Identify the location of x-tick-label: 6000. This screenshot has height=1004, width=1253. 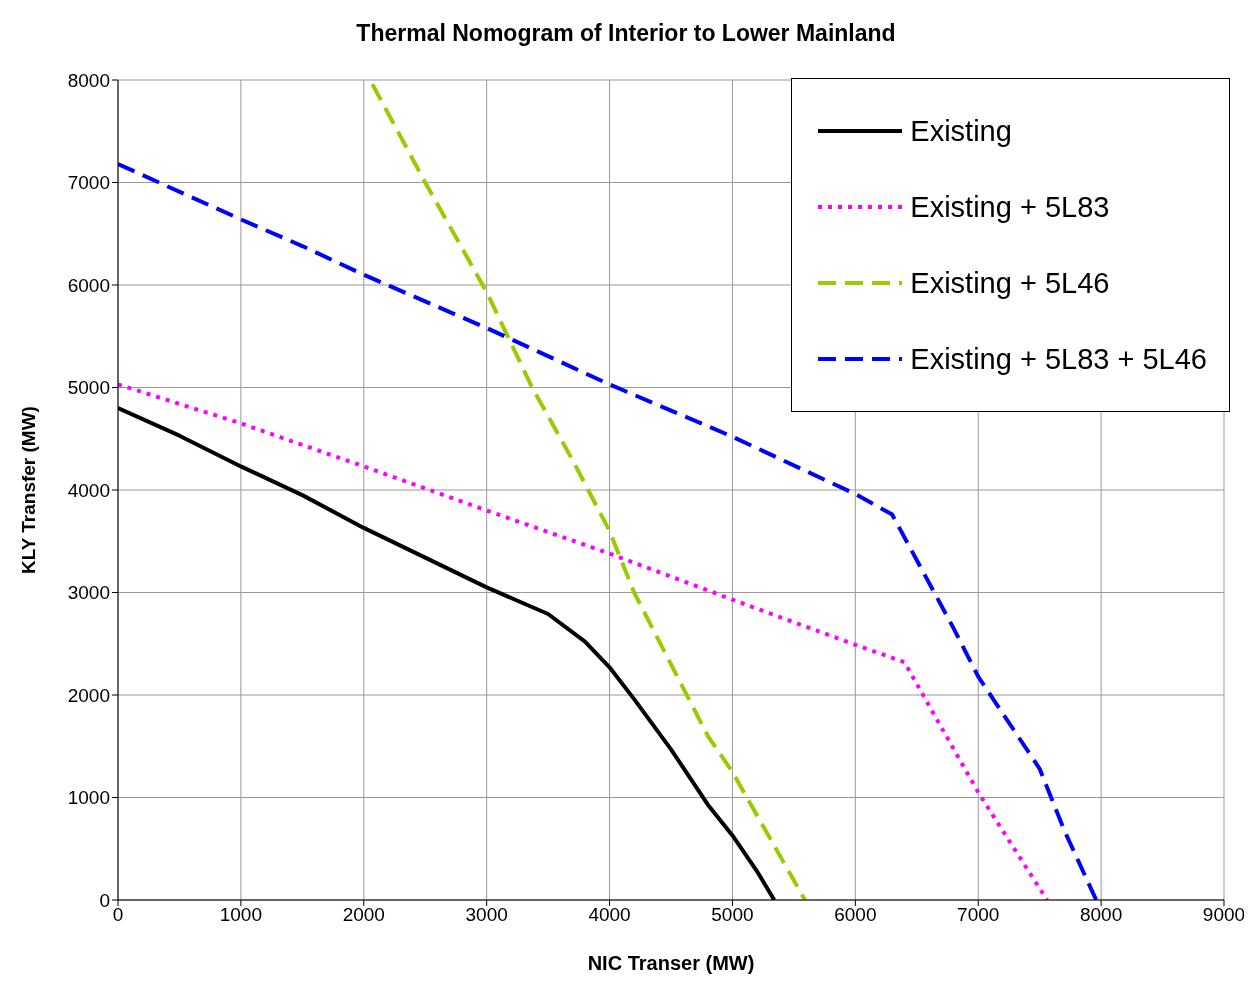
(855, 915).